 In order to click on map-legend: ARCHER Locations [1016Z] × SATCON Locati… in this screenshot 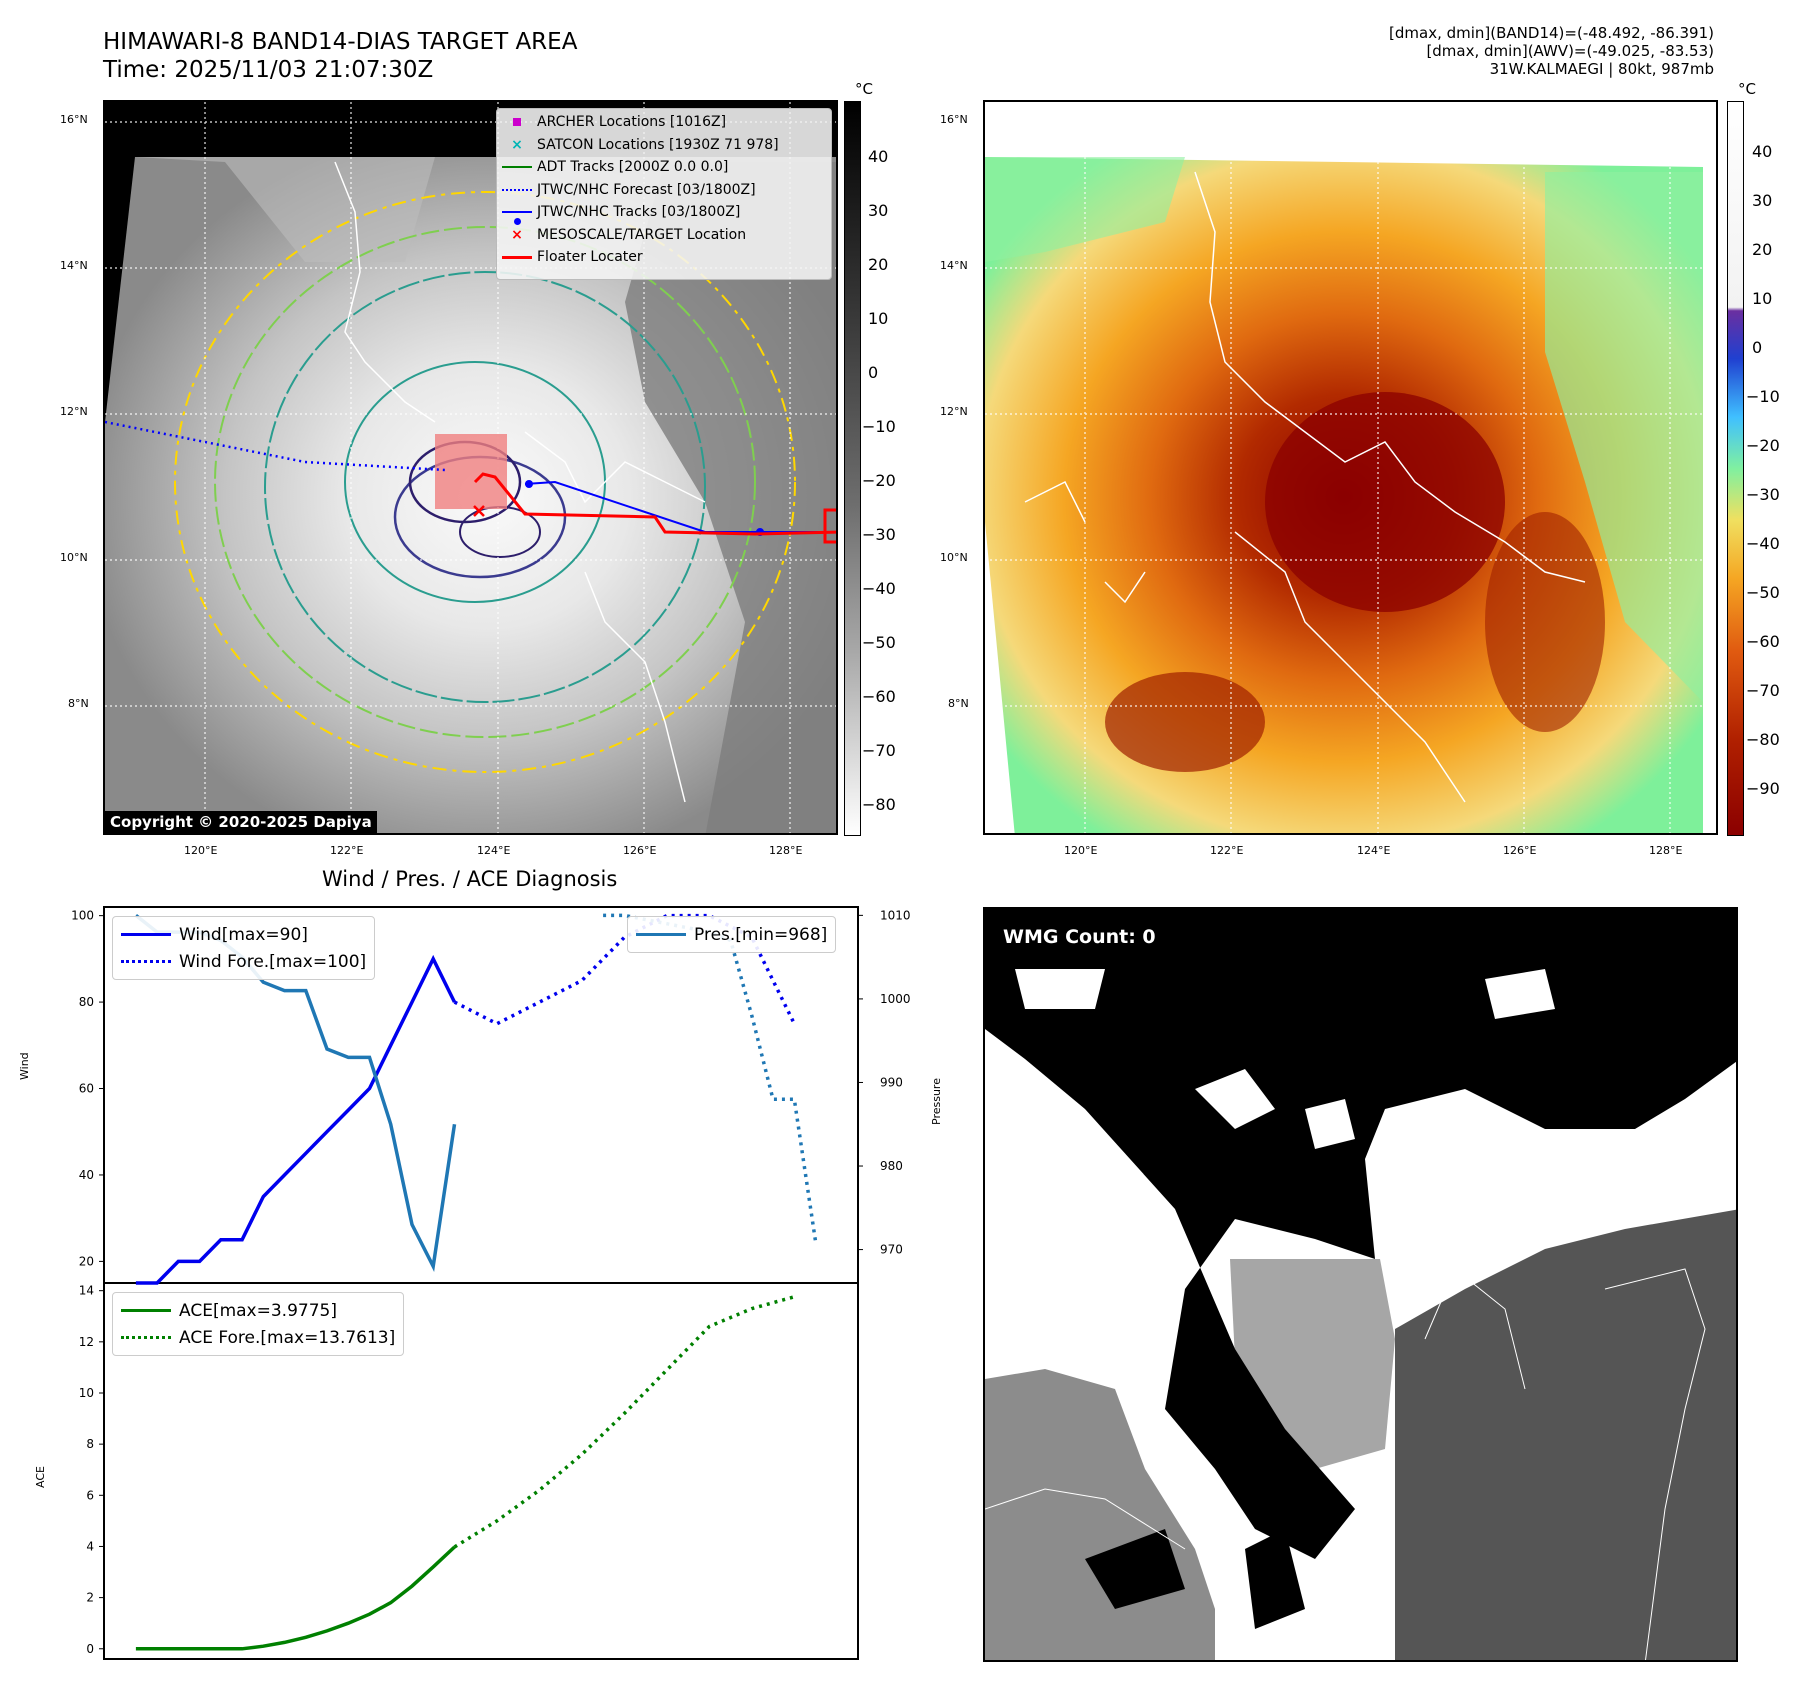, I will do `click(664, 194)`.